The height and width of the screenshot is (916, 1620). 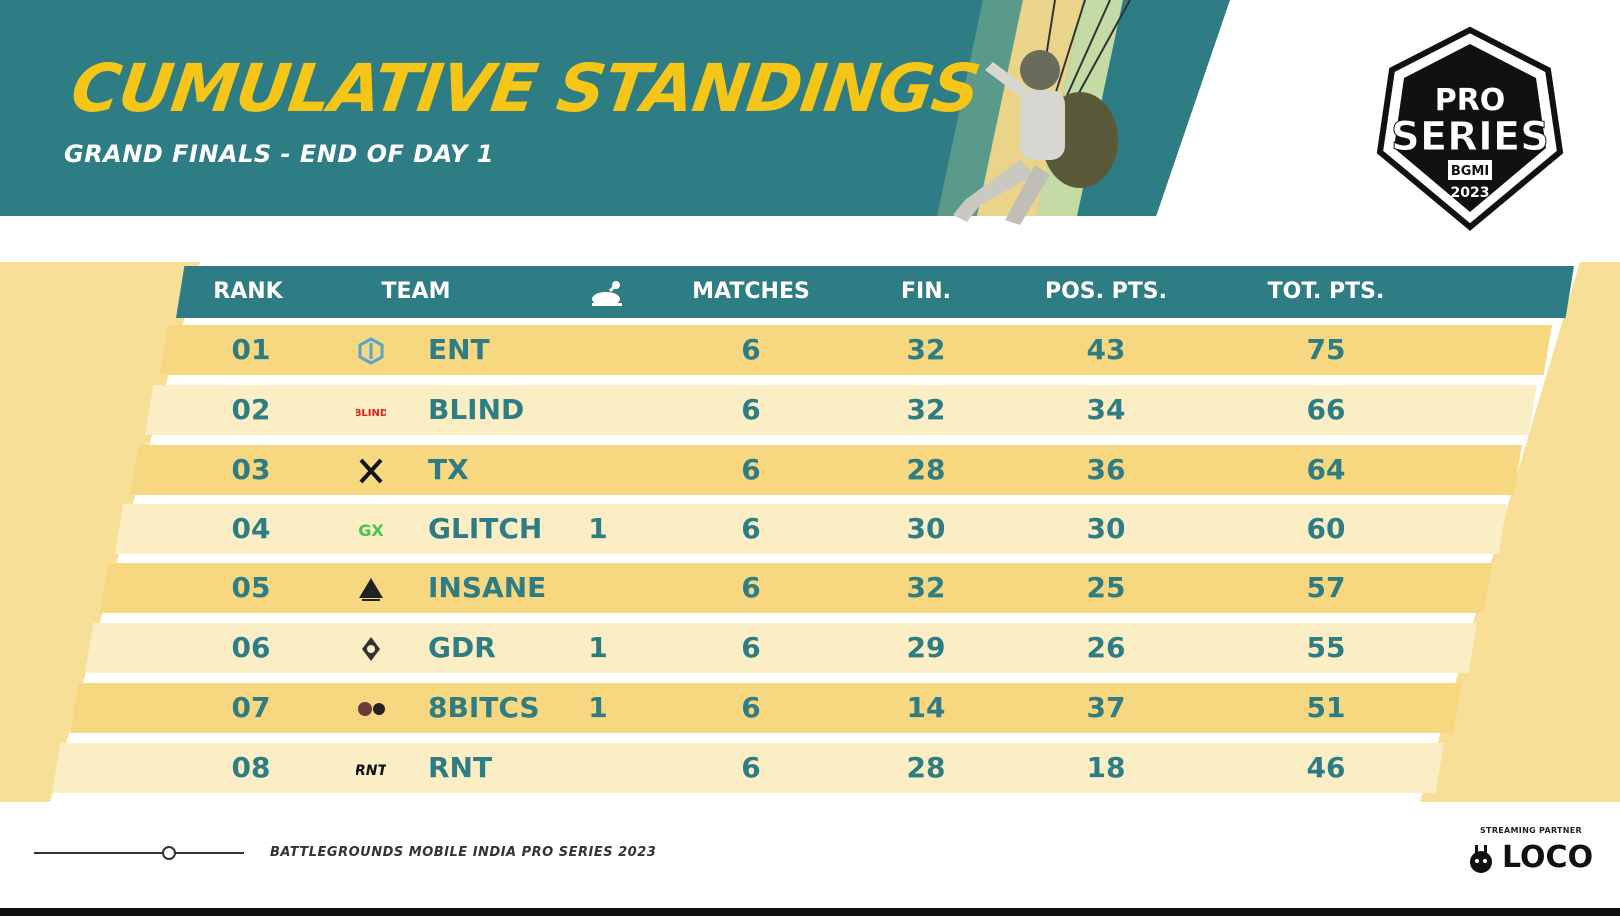 What do you see at coordinates (525, 88) in the screenshot?
I see `page-title: CUMULATIVE STANDINGS` at bounding box center [525, 88].